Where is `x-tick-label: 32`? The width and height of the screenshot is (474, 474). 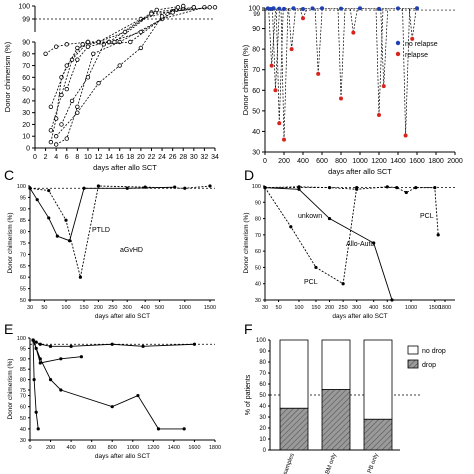 x-tick-label: 32 is located at coordinates (205, 157).